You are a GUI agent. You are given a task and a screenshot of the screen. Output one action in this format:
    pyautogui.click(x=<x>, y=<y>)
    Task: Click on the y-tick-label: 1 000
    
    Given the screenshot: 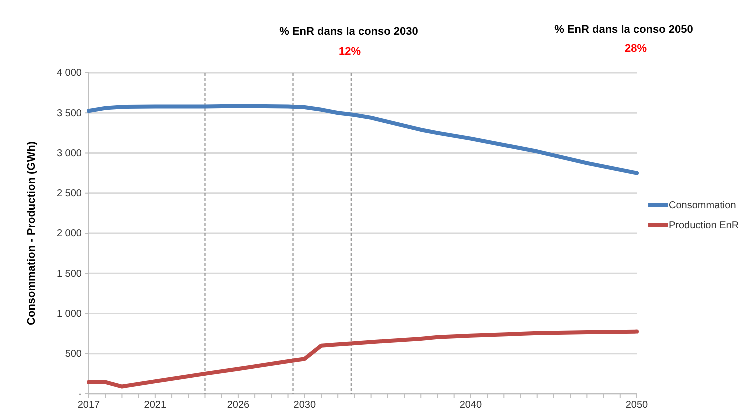 What is the action you would take?
    pyautogui.click(x=69, y=314)
    